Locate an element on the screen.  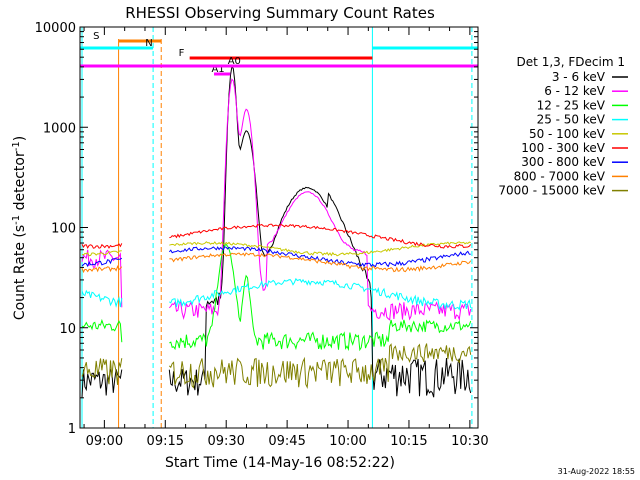
flag-label: N is located at coordinates (148, 43).